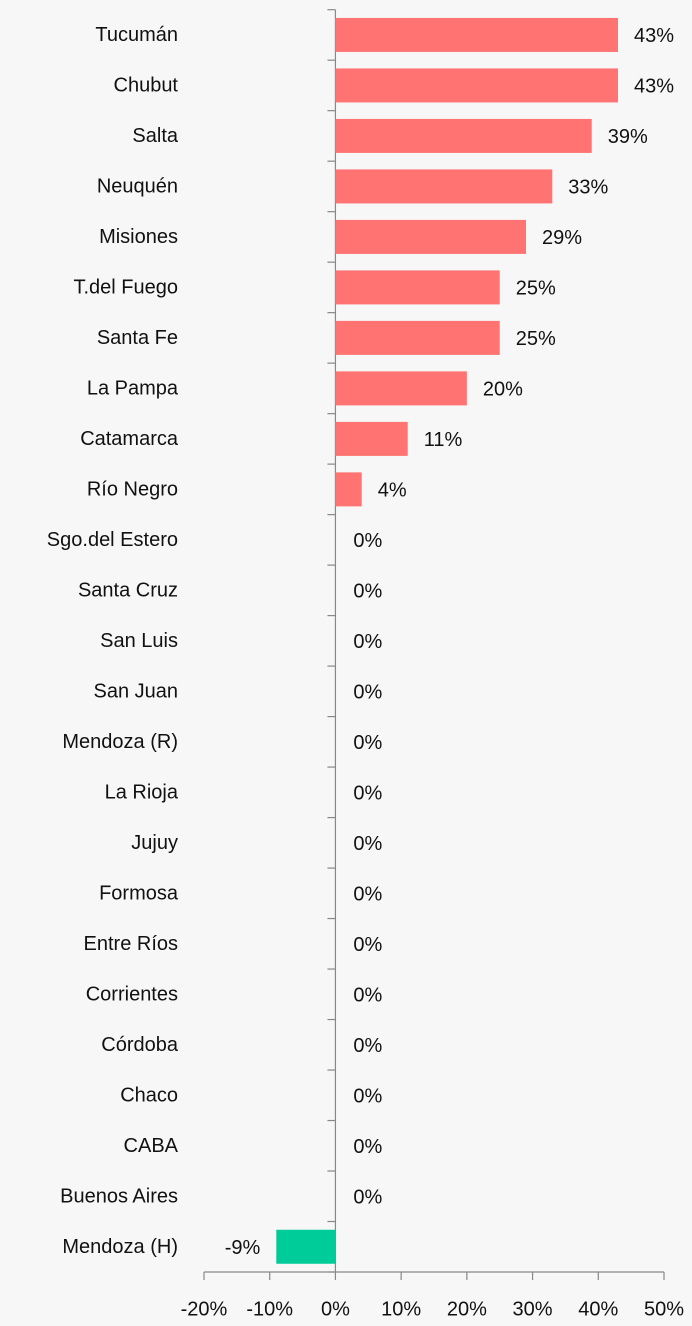  Describe the element at coordinates (137, 338) in the screenshot. I see `category-label: Santa Fe` at that location.